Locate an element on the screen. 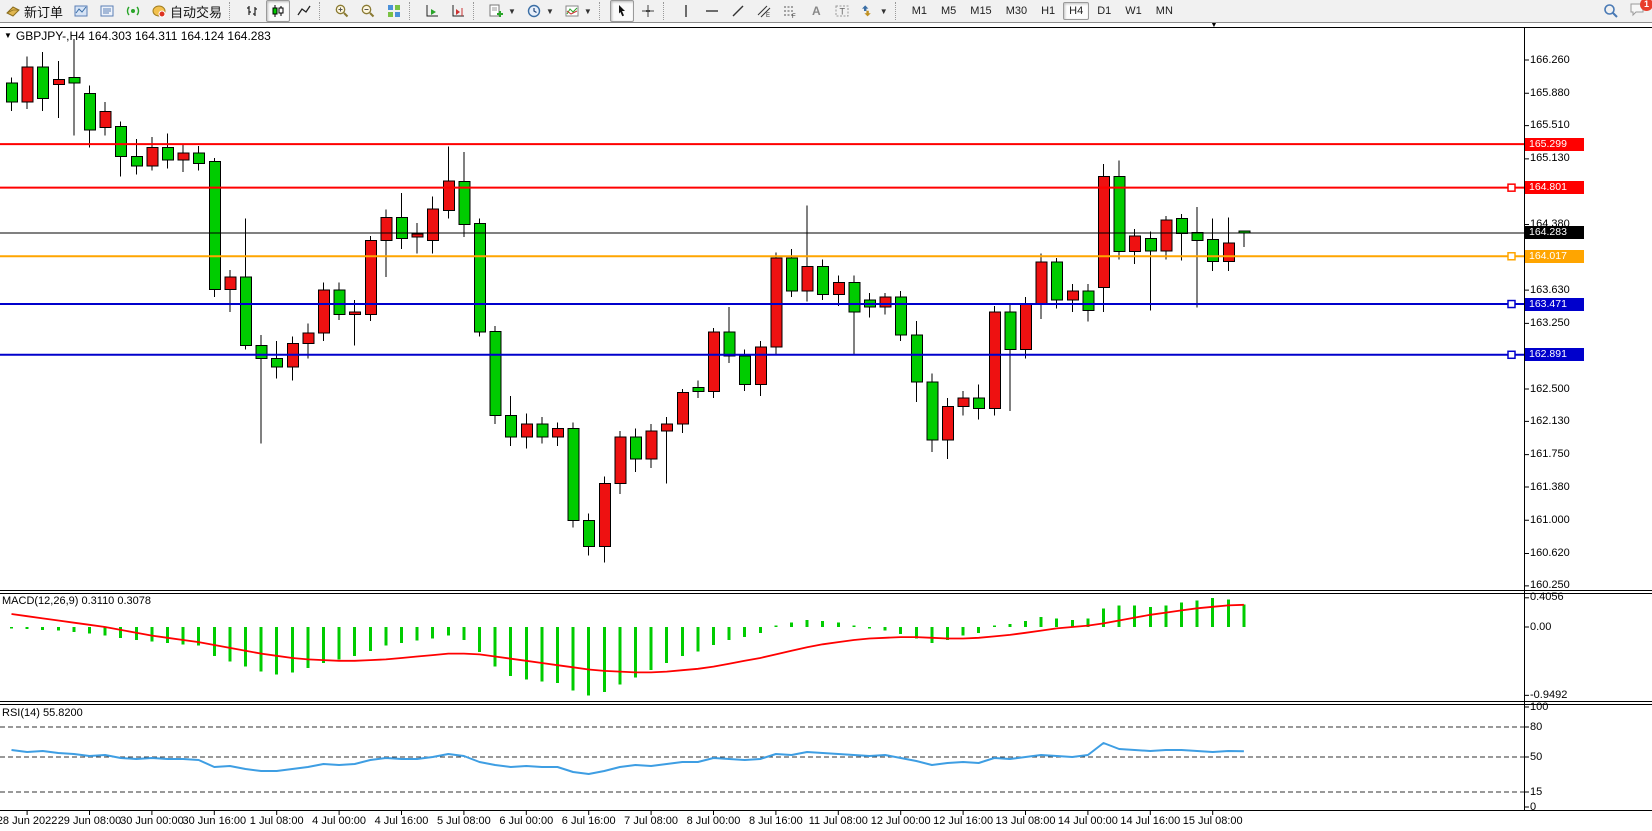 The width and height of the screenshot is (1652, 831). timeframe-h1-button: H1 is located at coordinates (1048, 11).